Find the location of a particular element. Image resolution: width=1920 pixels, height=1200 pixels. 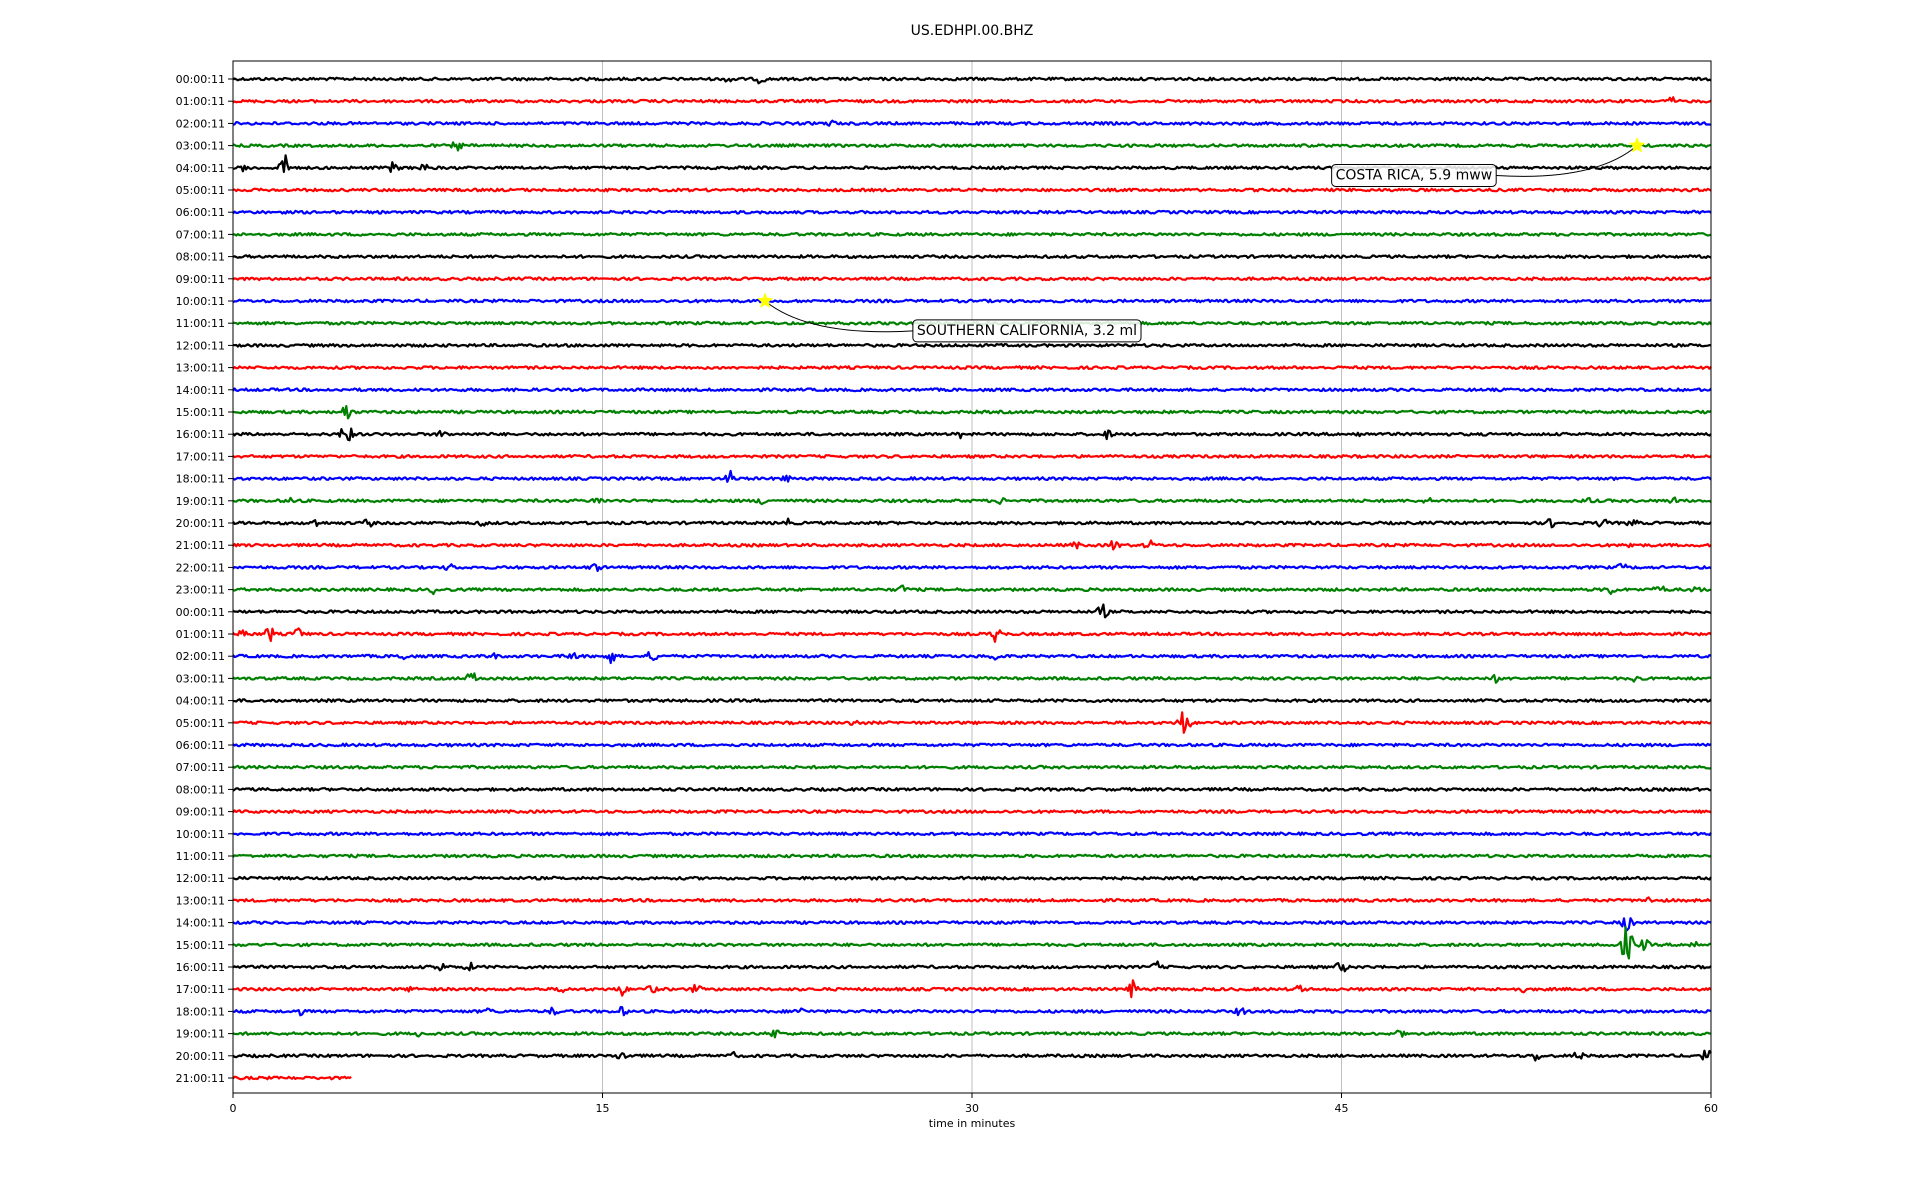

event-label: COSTA RICA, 5.9 mww is located at coordinates (1414, 175).